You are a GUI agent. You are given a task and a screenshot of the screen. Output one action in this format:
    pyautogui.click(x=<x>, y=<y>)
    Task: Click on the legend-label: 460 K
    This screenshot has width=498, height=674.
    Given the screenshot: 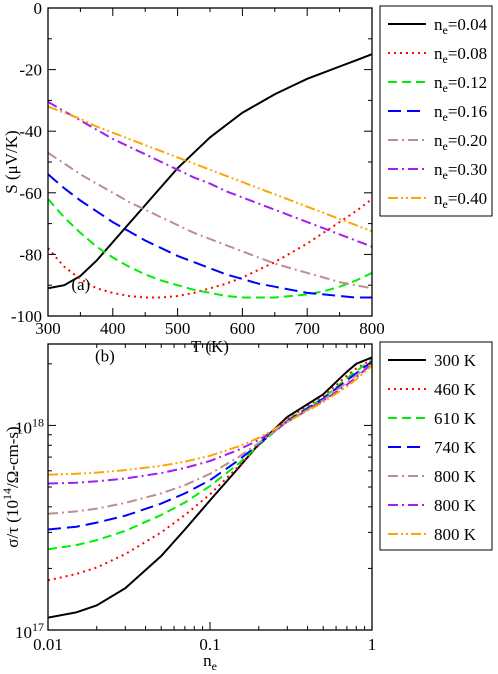 What is the action you would take?
    pyautogui.click(x=455, y=389)
    